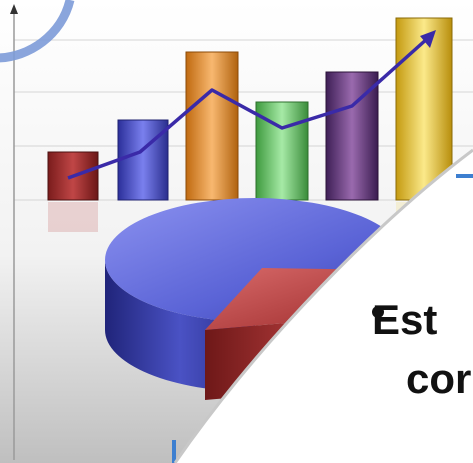 Image resolution: width=473 pixels, height=463 pixels. I want to click on bar-purple, so click(352, 136).